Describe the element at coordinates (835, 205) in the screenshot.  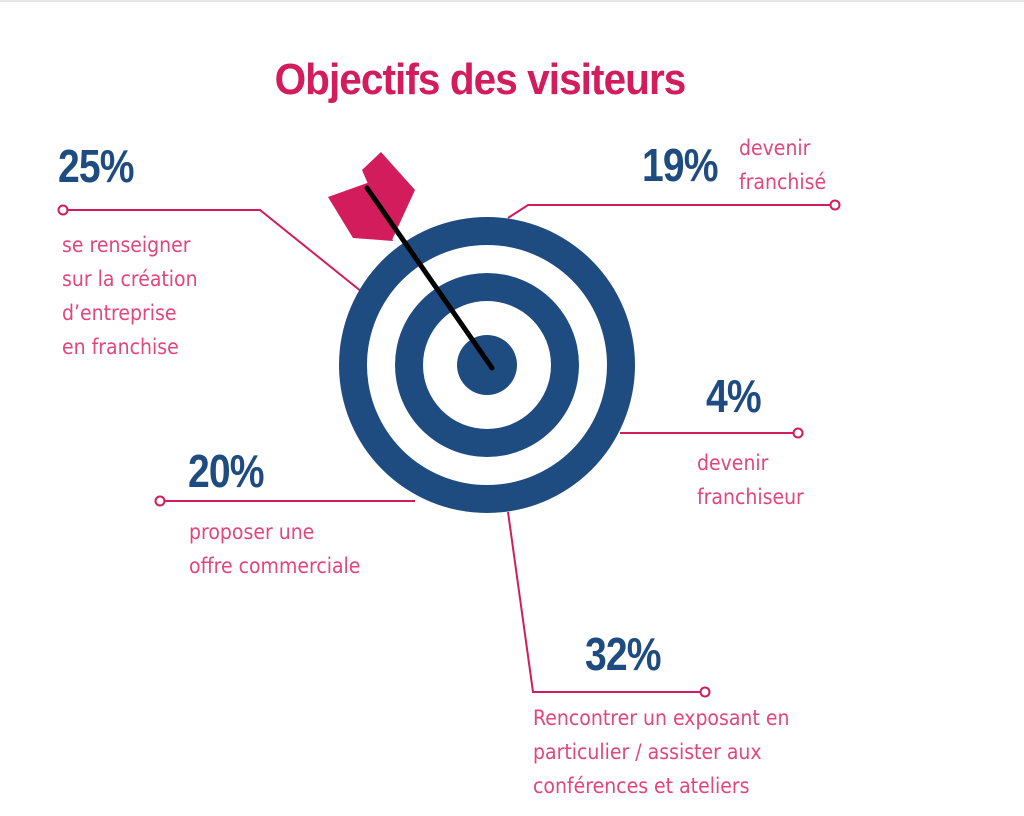
I see `connector-dot-franchise` at that location.